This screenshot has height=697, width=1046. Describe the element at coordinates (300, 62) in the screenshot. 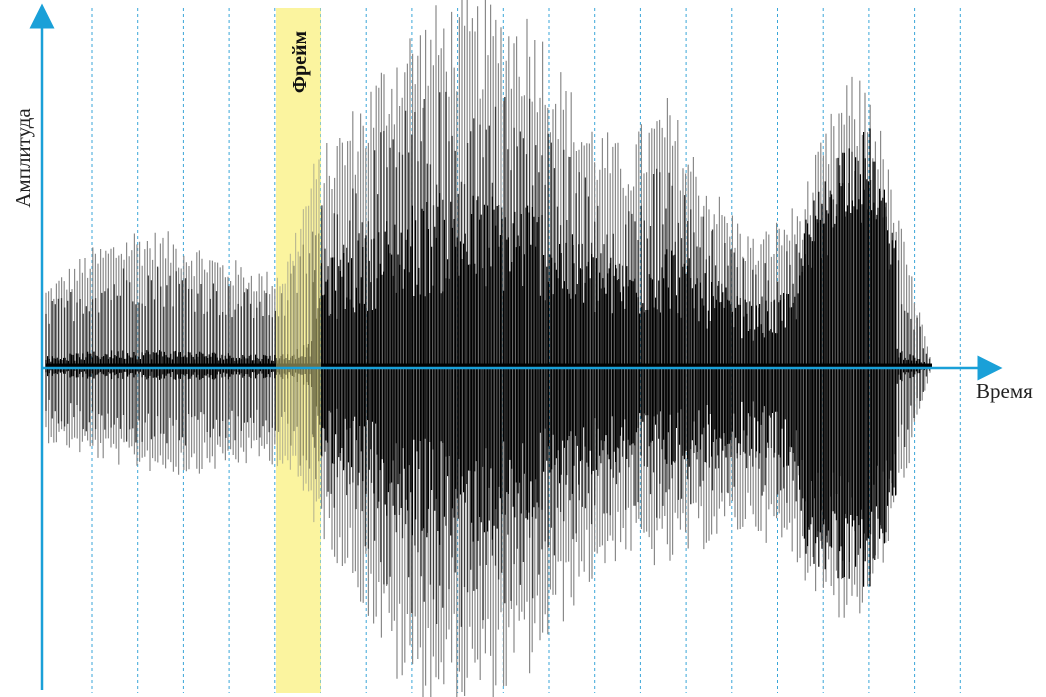

I see `frame-label: Фрейм` at that location.